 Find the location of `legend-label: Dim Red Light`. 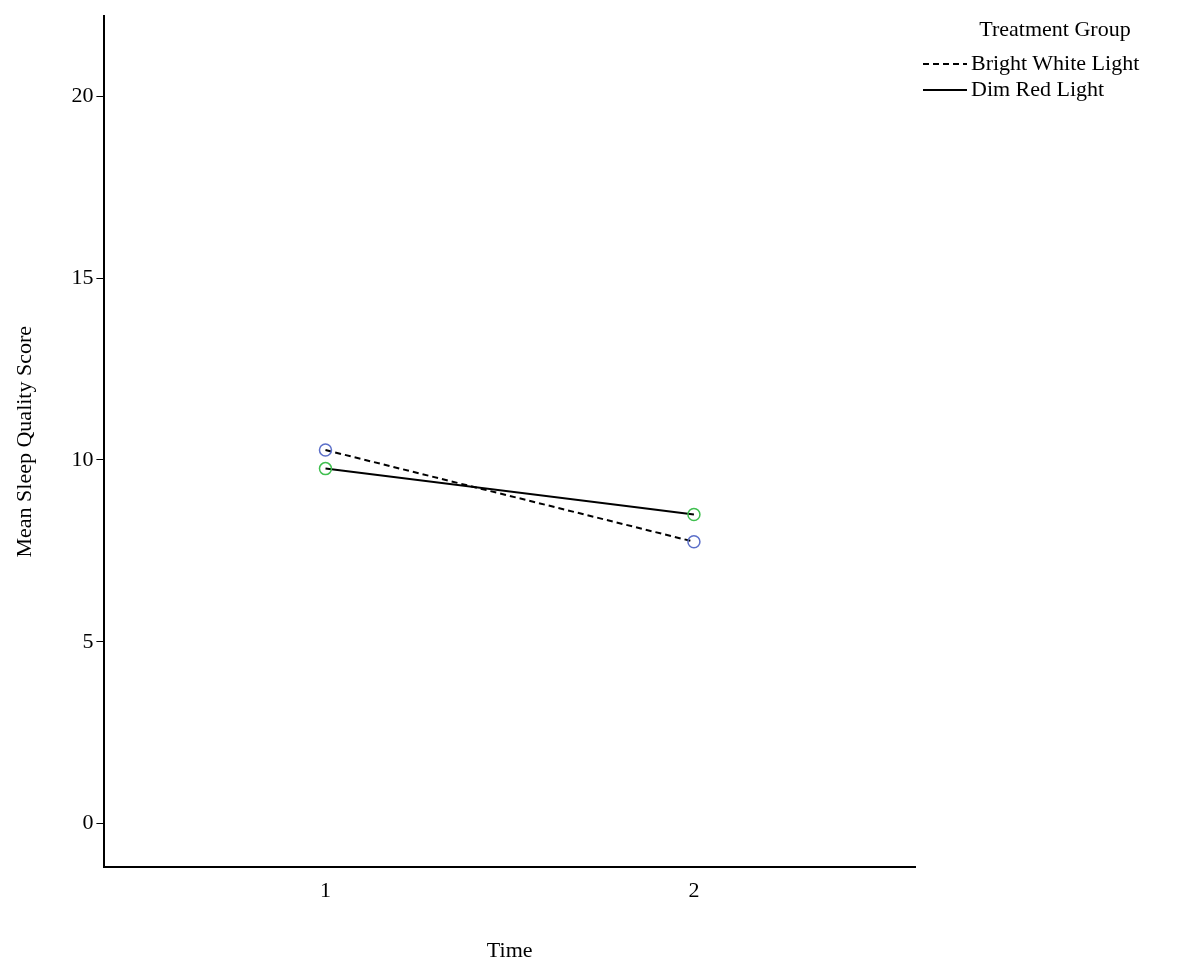

legend-label: Dim Red Light is located at coordinates (1038, 88).